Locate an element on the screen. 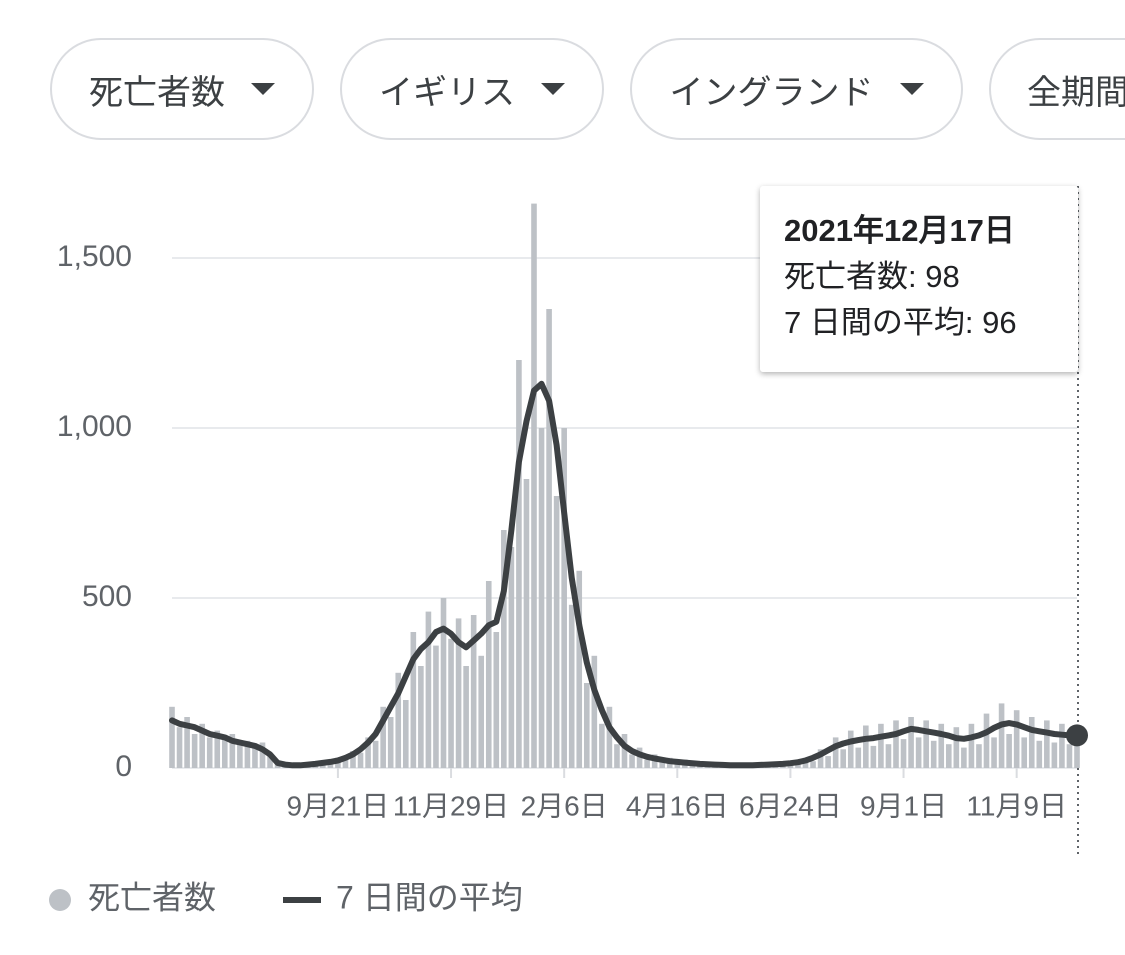 This screenshot has width=1125, height=955. x-tick-label: 11月9日 is located at coordinates (1016, 805).